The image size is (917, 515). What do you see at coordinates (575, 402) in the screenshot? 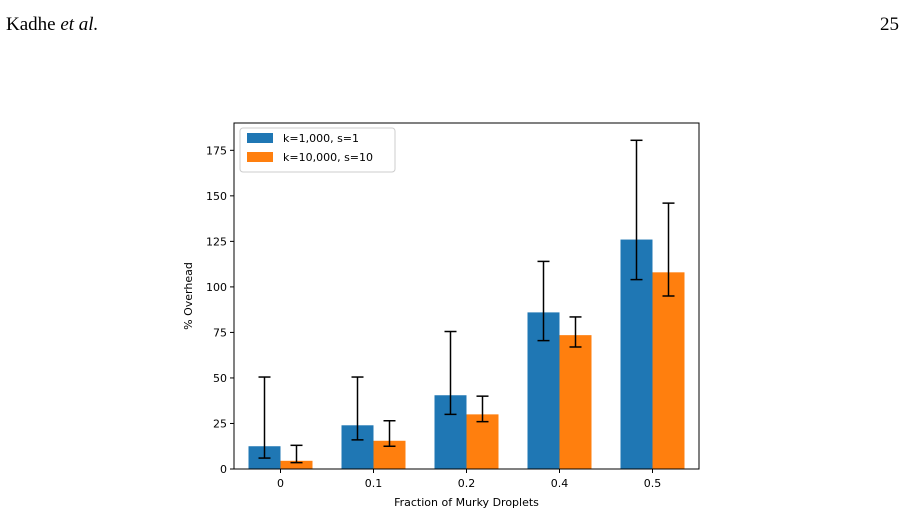
I see `bar-series2-0.4` at bounding box center [575, 402].